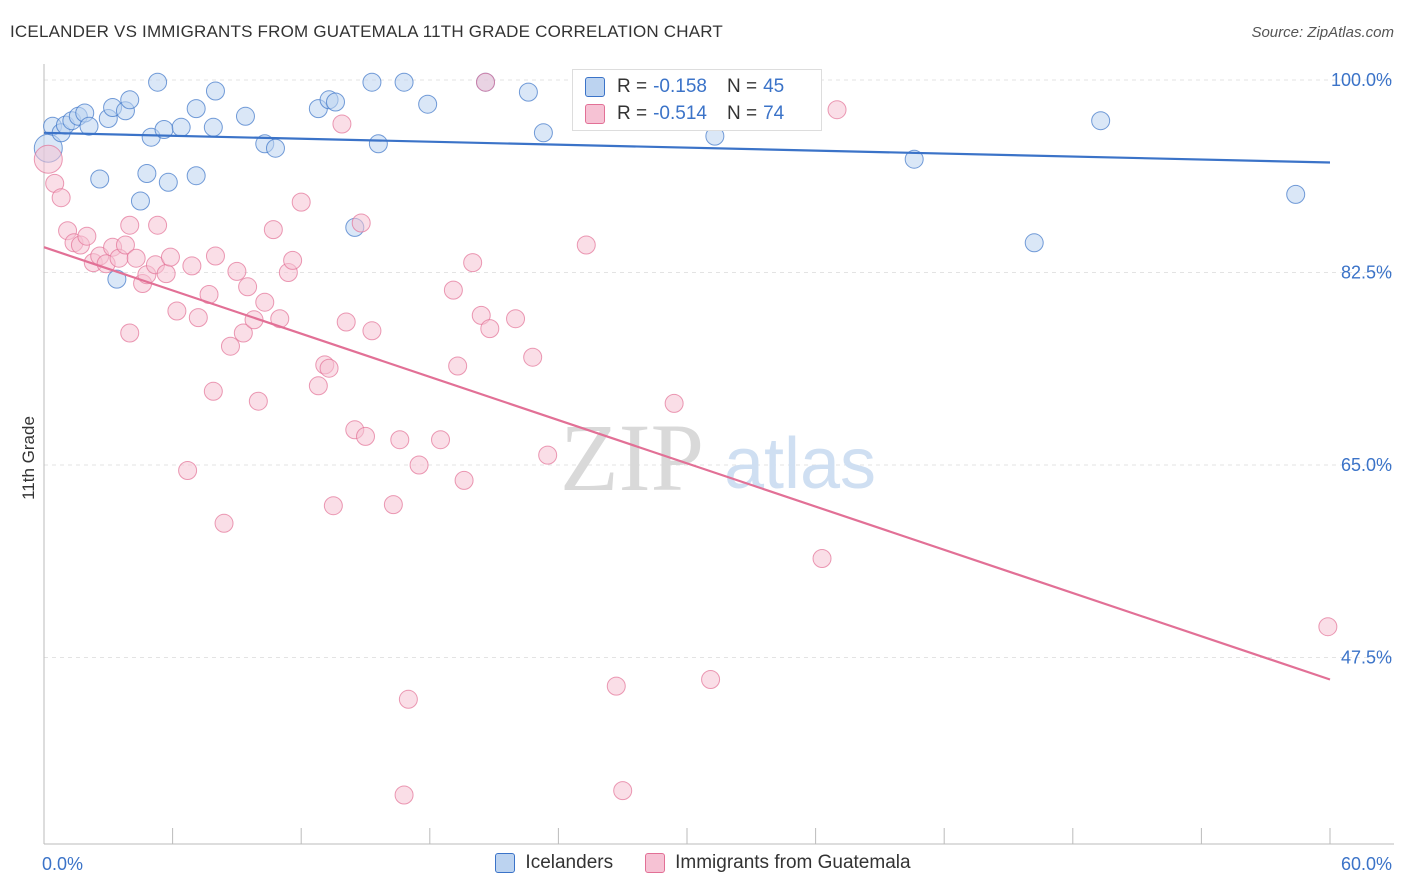 This screenshot has width=1406, height=892. I want to click on y-tick-label: 82.5%, so click(1366, 273).